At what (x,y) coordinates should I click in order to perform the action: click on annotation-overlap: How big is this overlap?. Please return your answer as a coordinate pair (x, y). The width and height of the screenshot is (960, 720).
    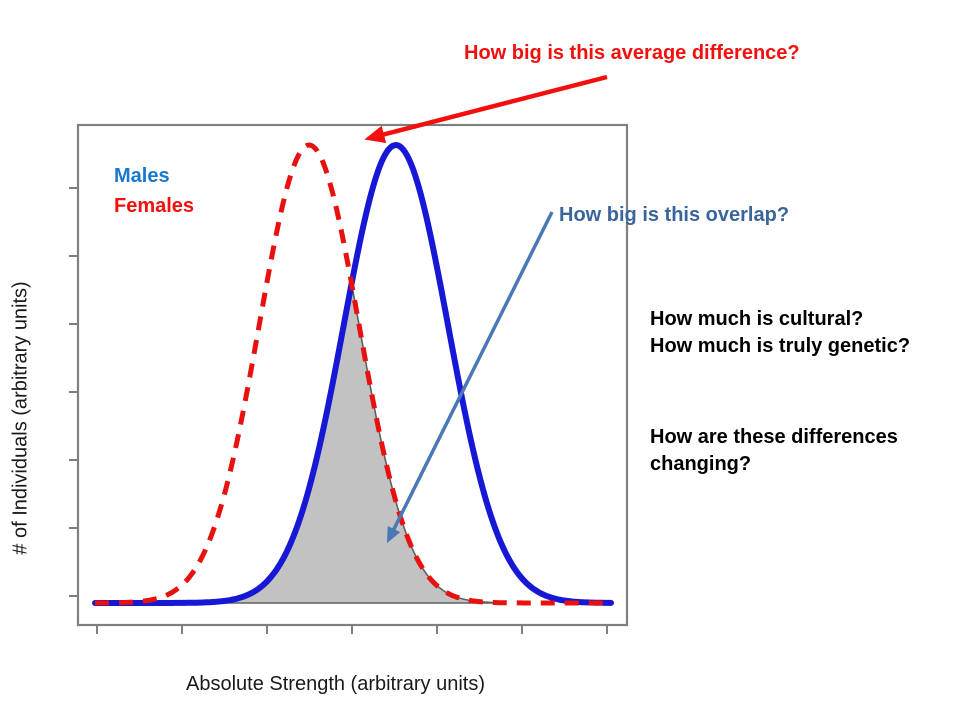
    Looking at the image, I should click on (674, 215).